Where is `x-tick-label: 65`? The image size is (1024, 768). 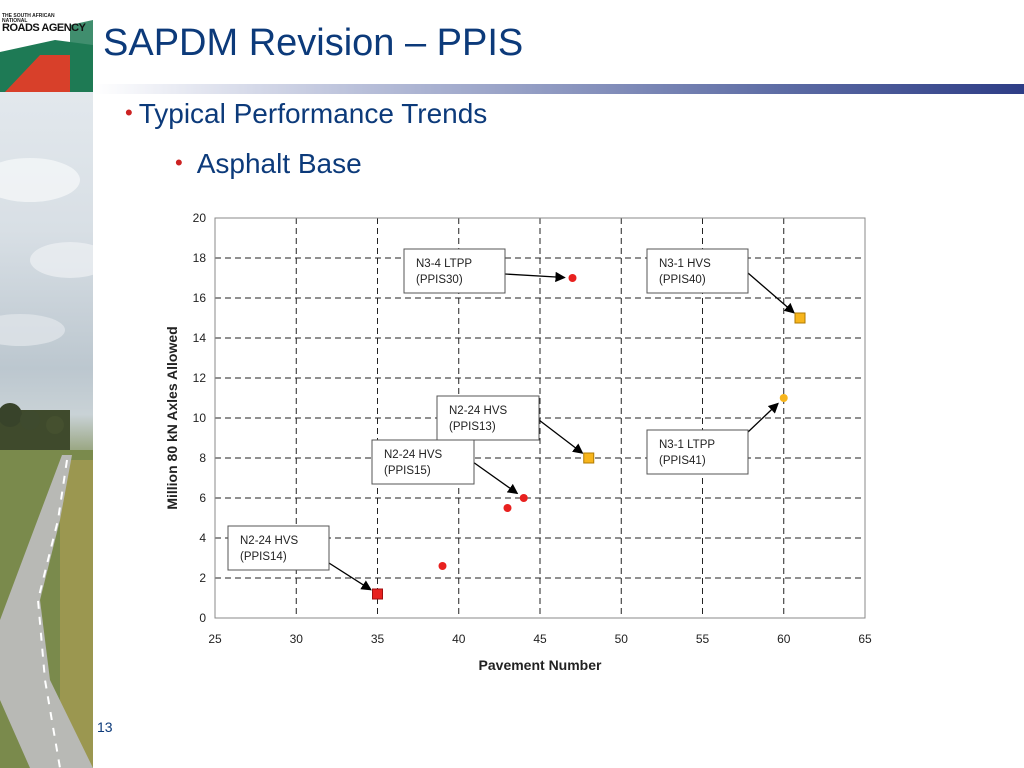
x-tick-label: 65 is located at coordinates (865, 639).